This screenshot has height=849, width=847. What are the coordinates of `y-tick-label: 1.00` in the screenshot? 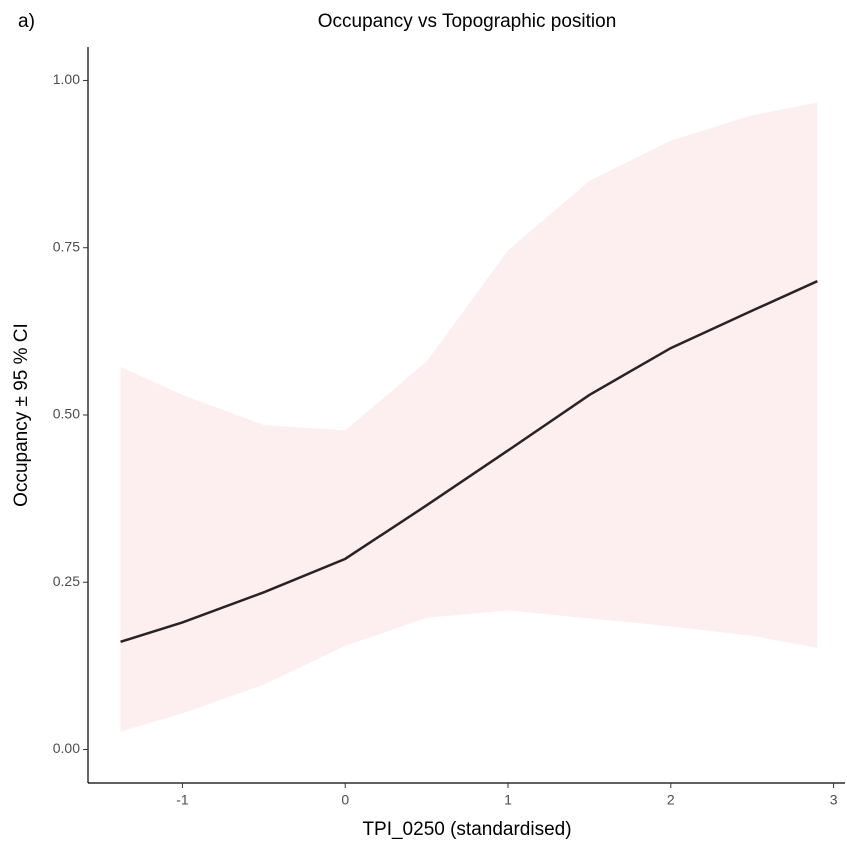 It's located at (66, 79).